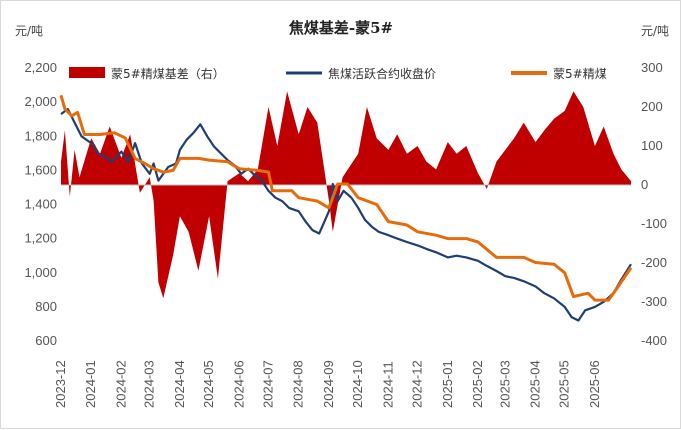  Describe the element at coordinates (477, 384) in the screenshot. I see `x-tick-label: 2025-02` at that location.